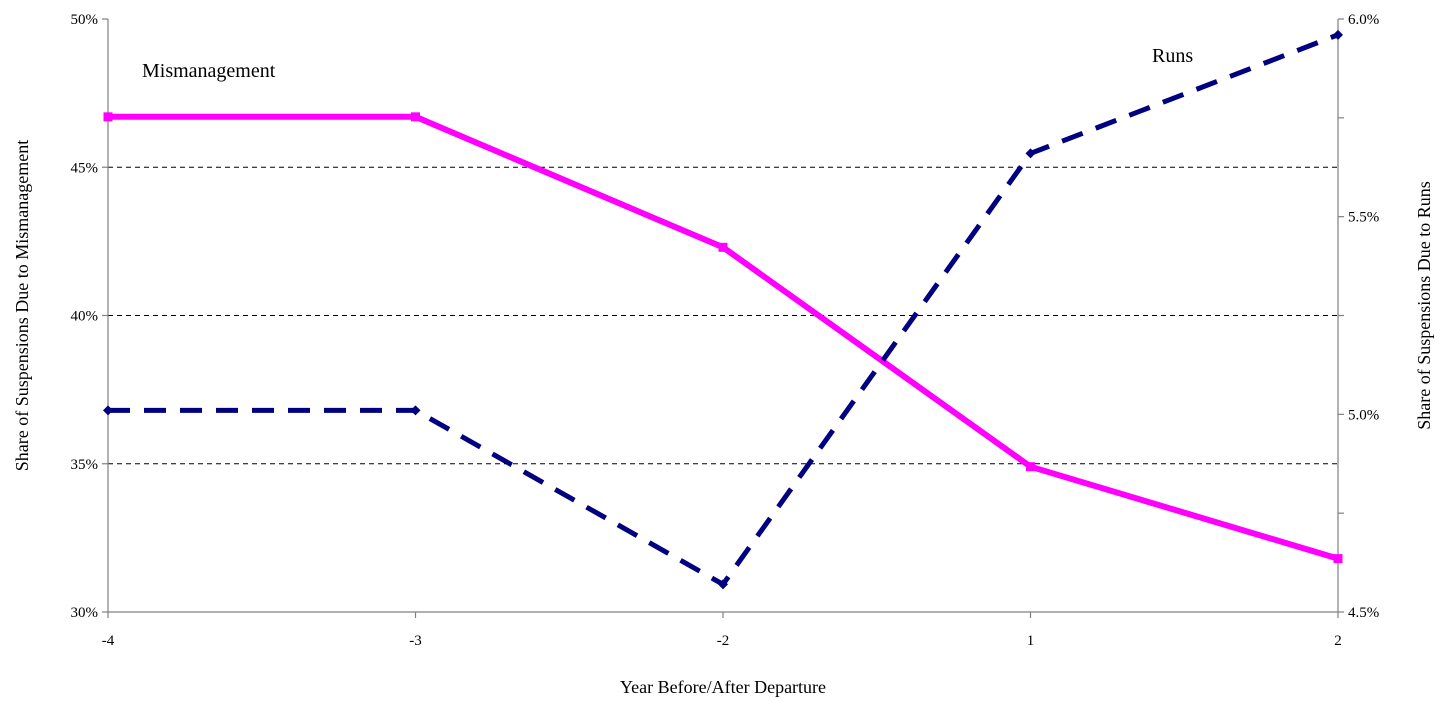  I want to click on x-tick-label: -3, so click(415, 641).